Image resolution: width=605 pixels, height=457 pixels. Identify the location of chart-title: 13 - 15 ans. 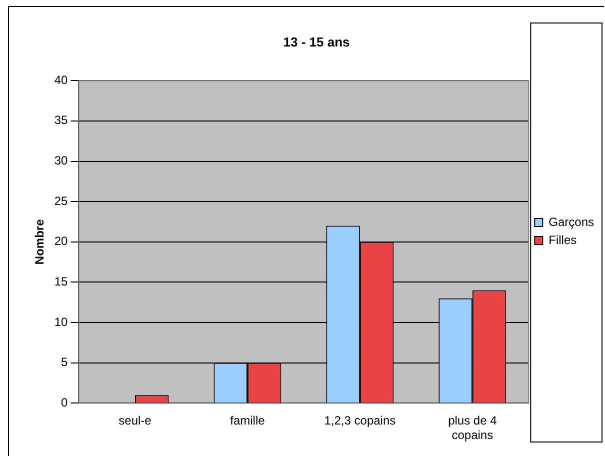
(316, 42).